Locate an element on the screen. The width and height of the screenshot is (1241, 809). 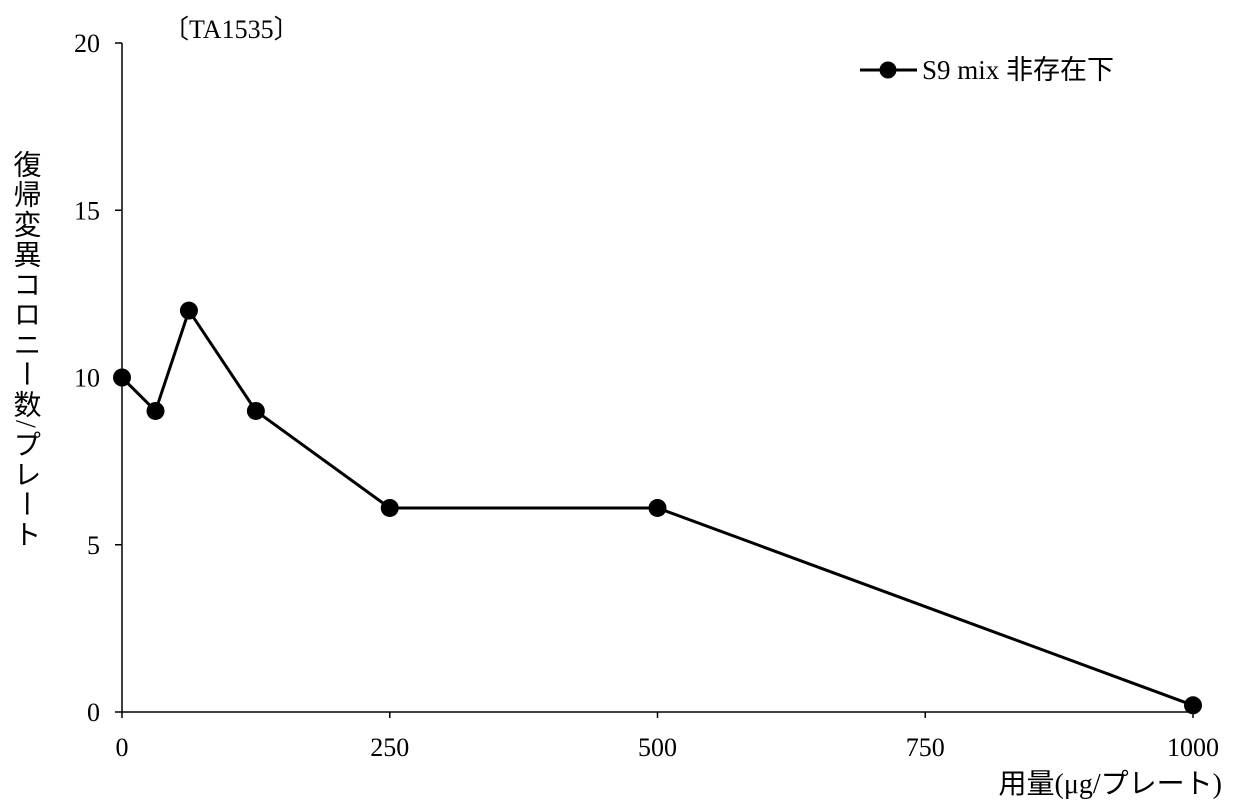
y-axis-ticks: 0 5 10 15 20 is located at coordinates (98, 378).